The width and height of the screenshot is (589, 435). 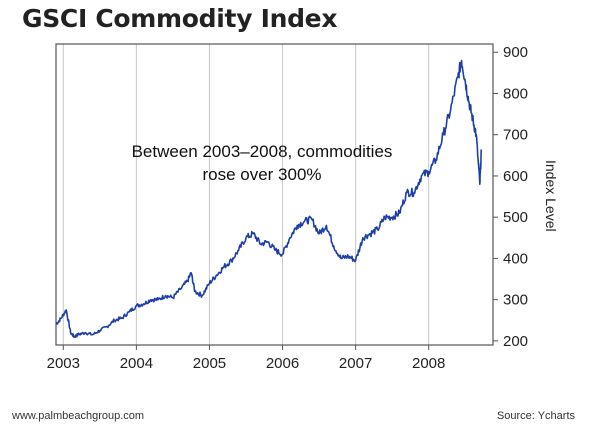 I want to click on annotation-line-1: Between 2003–2008, commodities, so click(x=262, y=151).